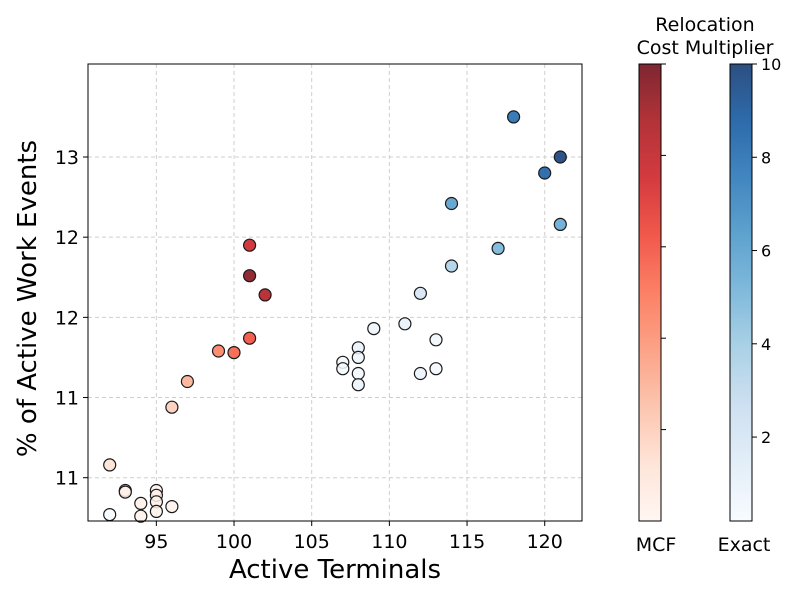  I want to click on x-tick-label: 120, so click(545, 542).